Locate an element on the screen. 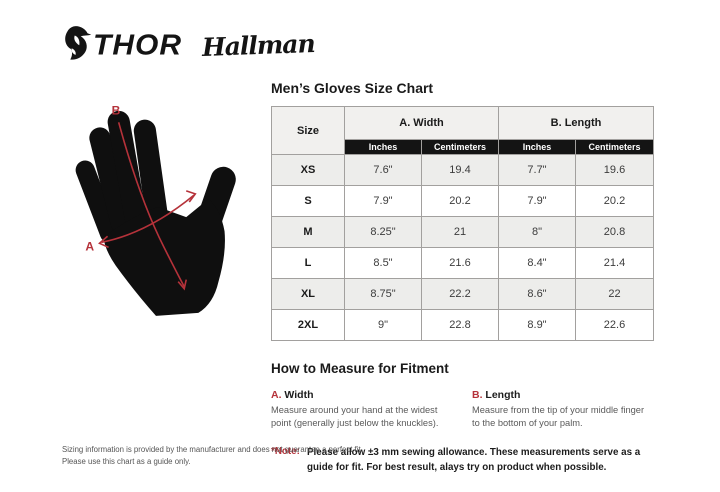  table-row: L 8.5" 21.6 8.4" 21.4 is located at coordinates (462, 263).